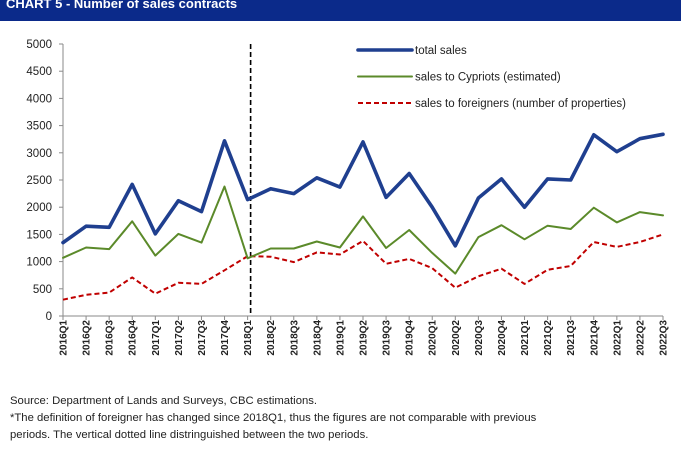 The height and width of the screenshot is (465, 681). What do you see at coordinates (122, 5) in the screenshot?
I see `chart-title: CHART 5 - Number of sales contracts` at bounding box center [122, 5].